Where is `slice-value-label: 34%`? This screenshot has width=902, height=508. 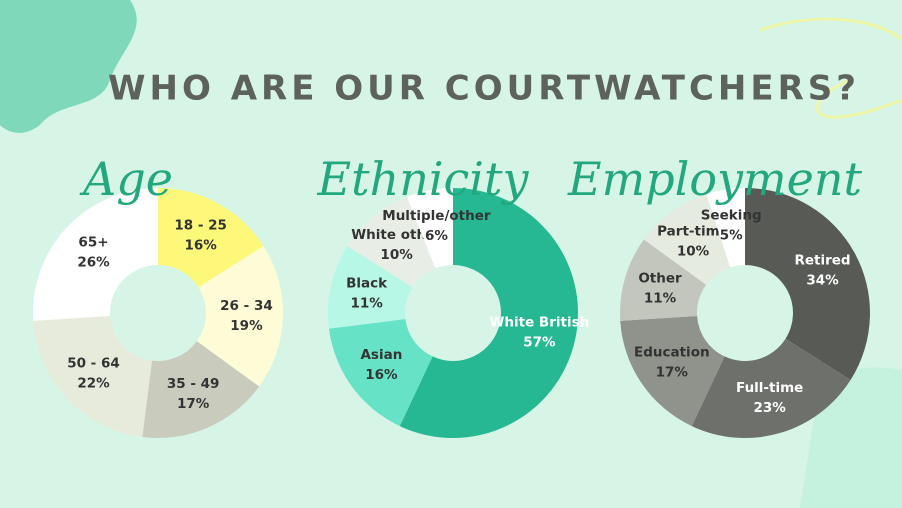 slice-value-label: 34% is located at coordinates (822, 280).